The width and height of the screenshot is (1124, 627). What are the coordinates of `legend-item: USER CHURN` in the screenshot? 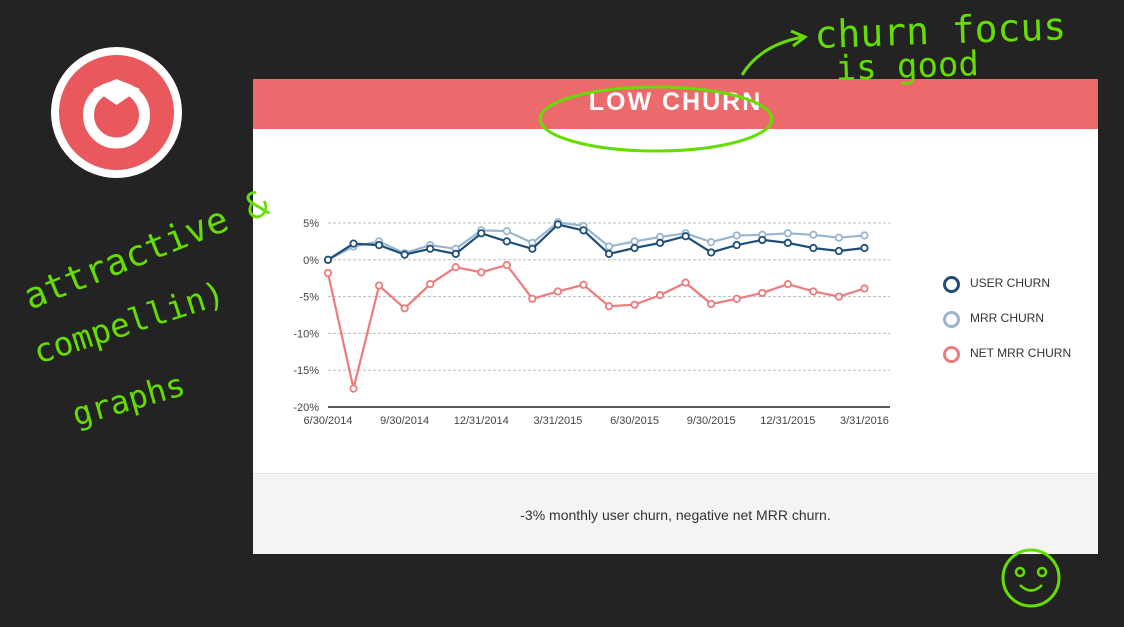 It's located at (1028, 285).